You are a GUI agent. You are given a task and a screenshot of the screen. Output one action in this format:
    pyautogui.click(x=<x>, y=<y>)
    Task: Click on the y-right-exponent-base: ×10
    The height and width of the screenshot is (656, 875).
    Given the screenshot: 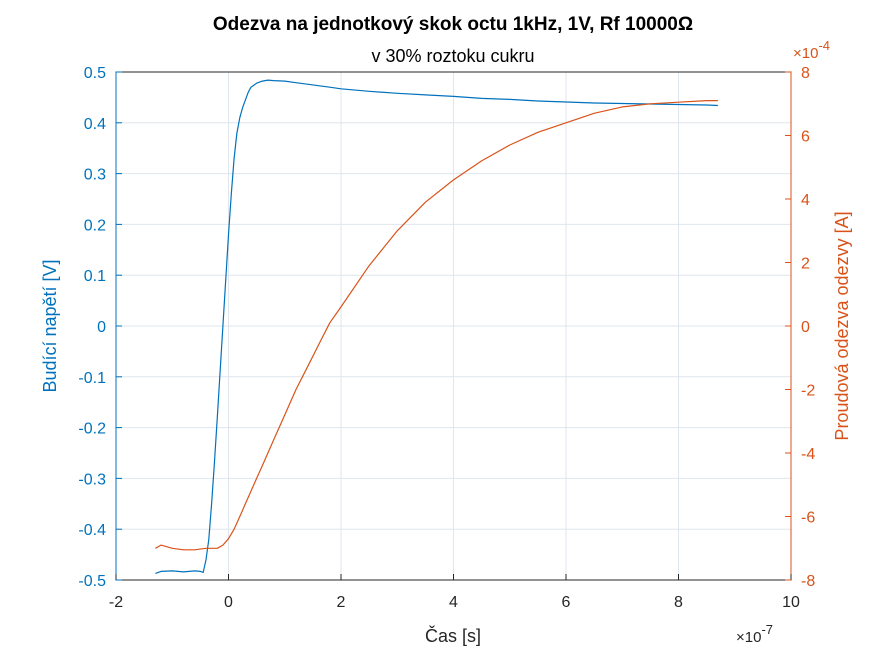 What is the action you would take?
    pyautogui.click(x=805, y=53)
    